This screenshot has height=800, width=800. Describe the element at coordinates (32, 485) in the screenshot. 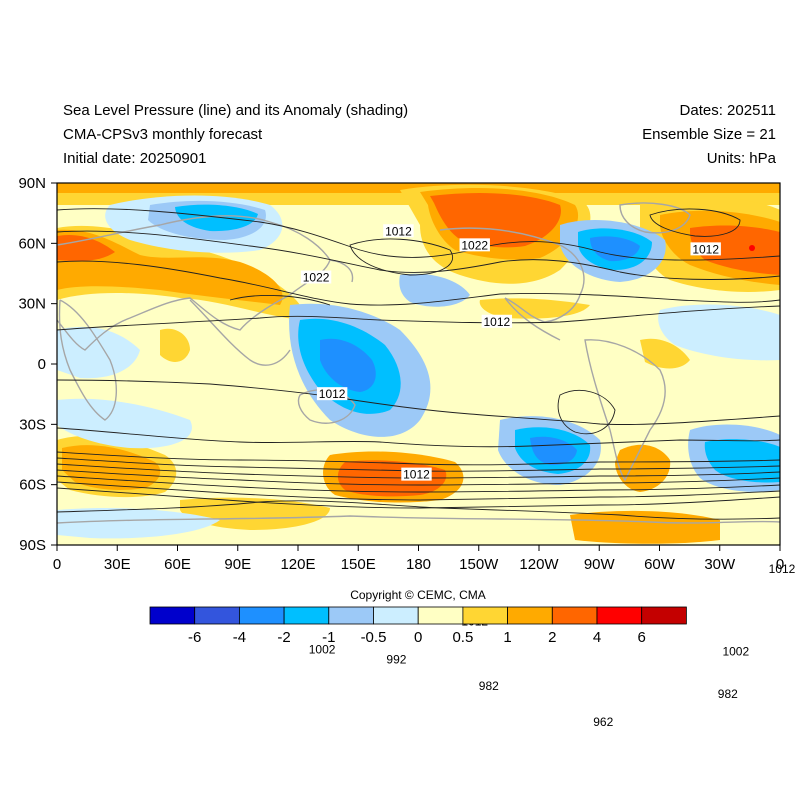

I see `lat-tick-label: 60S` at that location.